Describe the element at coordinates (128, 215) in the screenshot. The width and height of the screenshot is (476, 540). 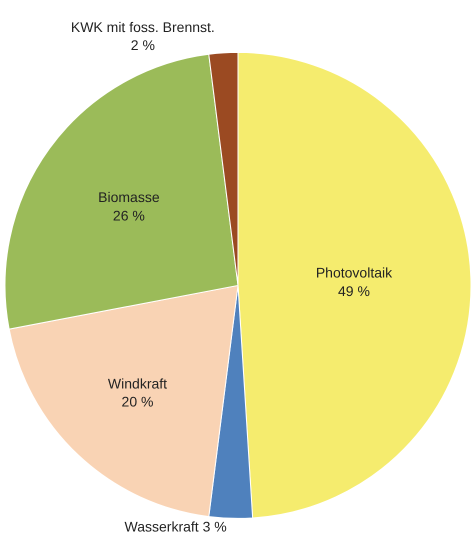
I see `data-label: 26 %` at that location.